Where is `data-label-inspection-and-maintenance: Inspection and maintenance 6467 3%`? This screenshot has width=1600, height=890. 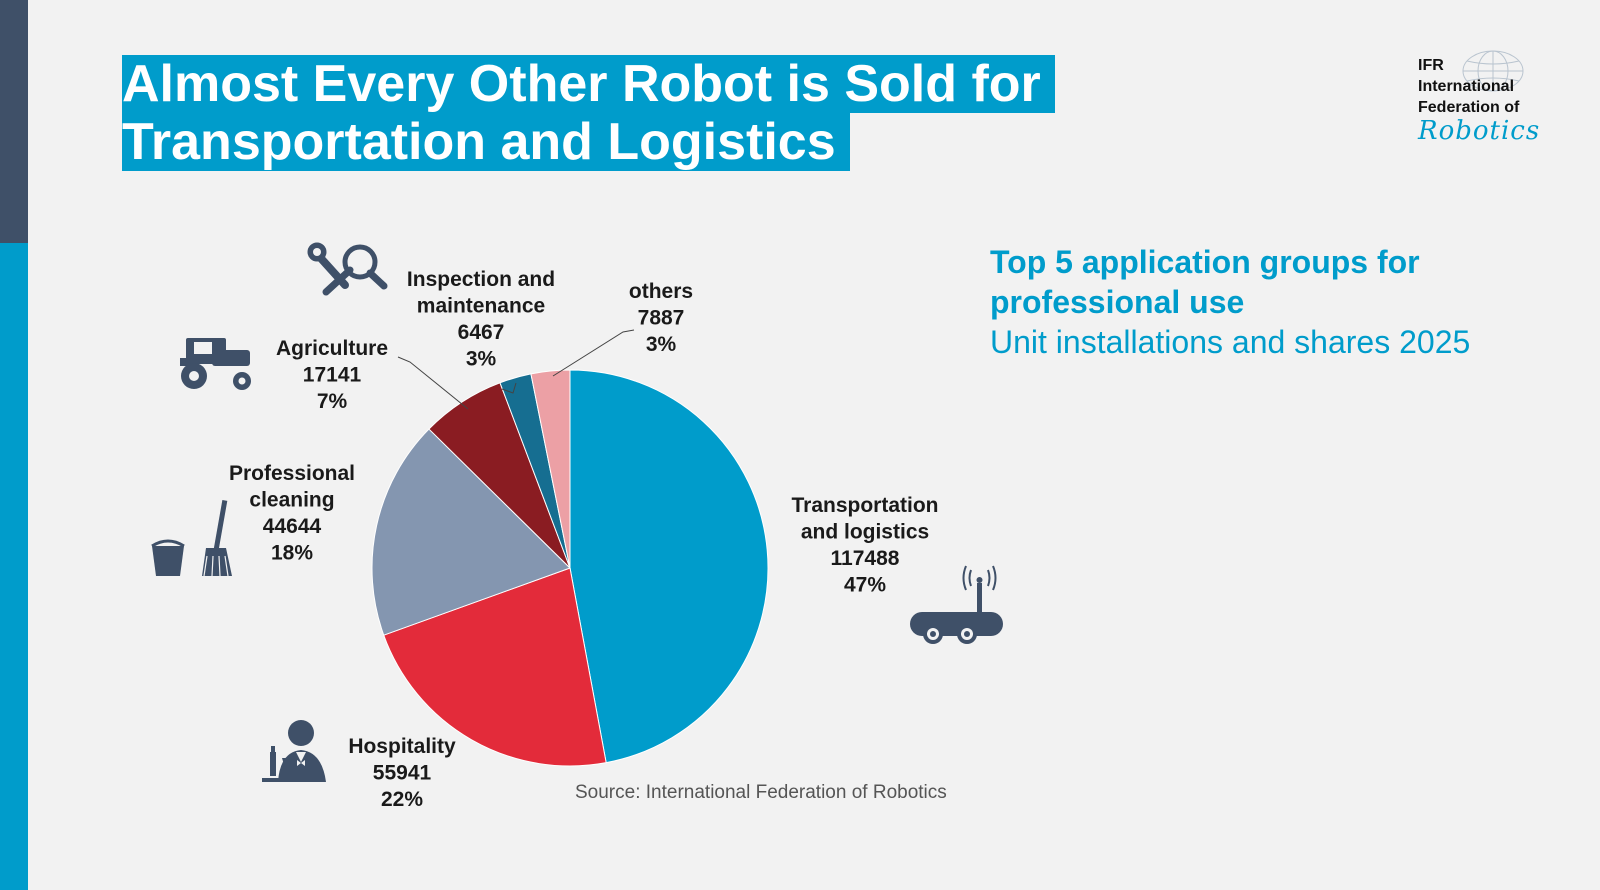
data-label-inspection-and-maintenance: Inspection and maintenance 6467 3% is located at coordinates (481, 319).